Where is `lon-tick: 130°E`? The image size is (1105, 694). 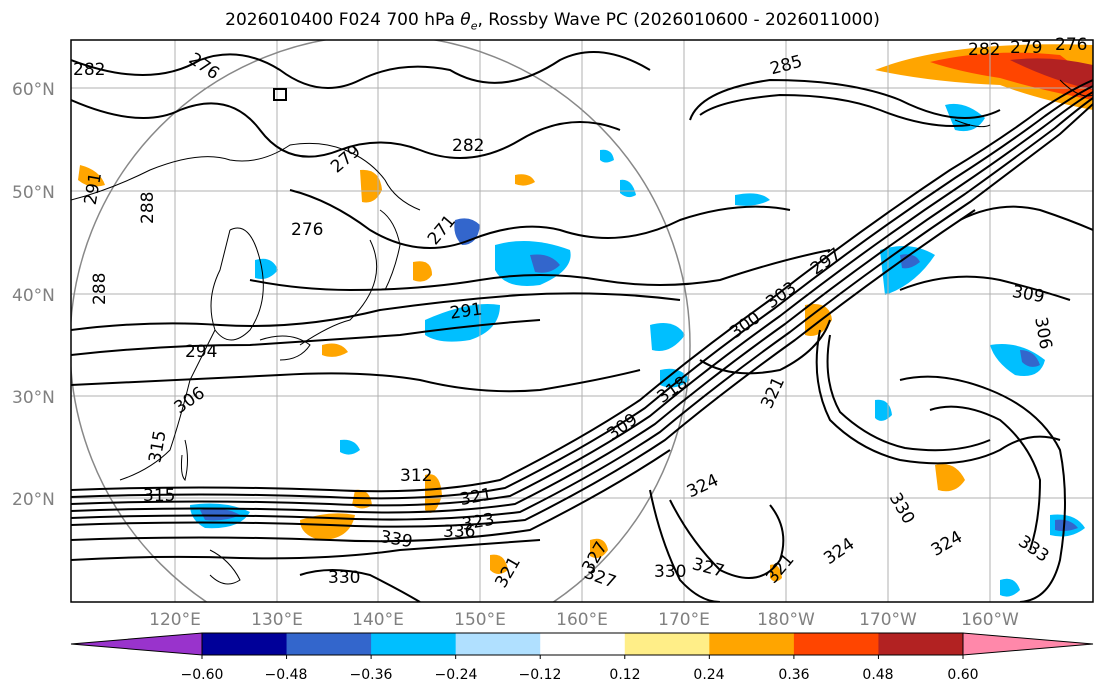 lon-tick: 130°E is located at coordinates (277, 620).